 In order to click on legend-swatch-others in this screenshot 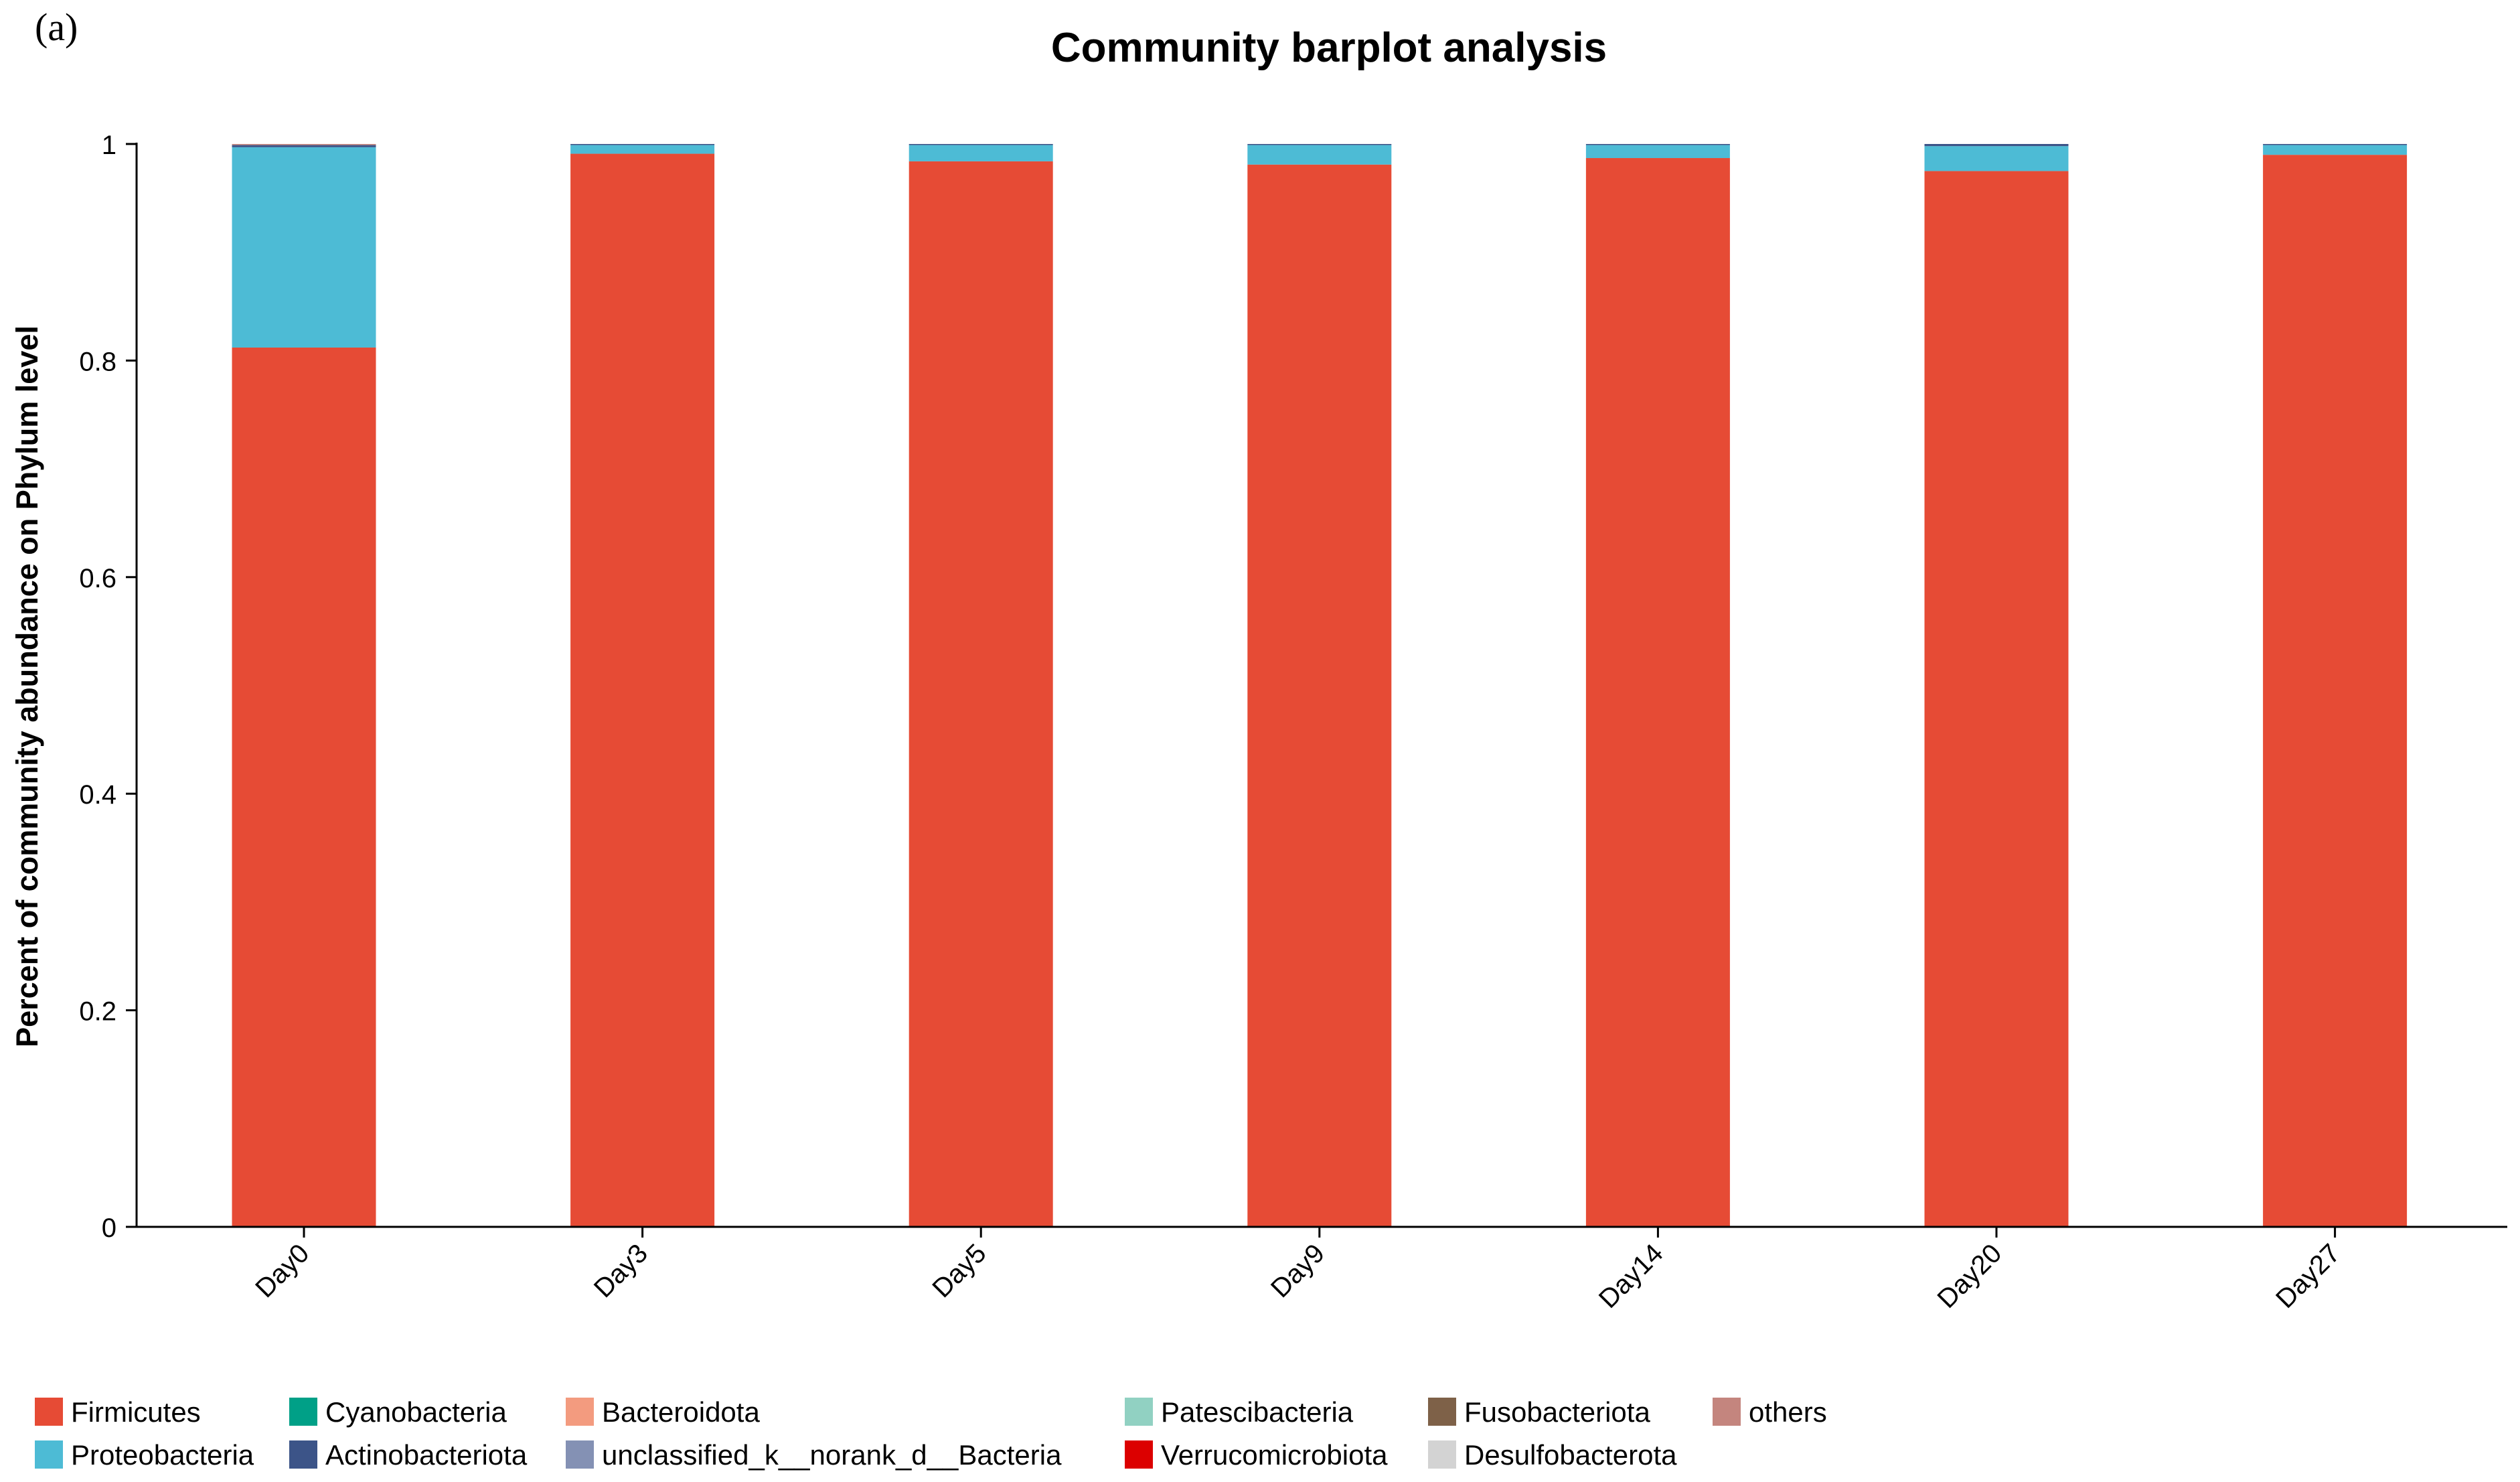, I will do `click(1727, 1412)`.